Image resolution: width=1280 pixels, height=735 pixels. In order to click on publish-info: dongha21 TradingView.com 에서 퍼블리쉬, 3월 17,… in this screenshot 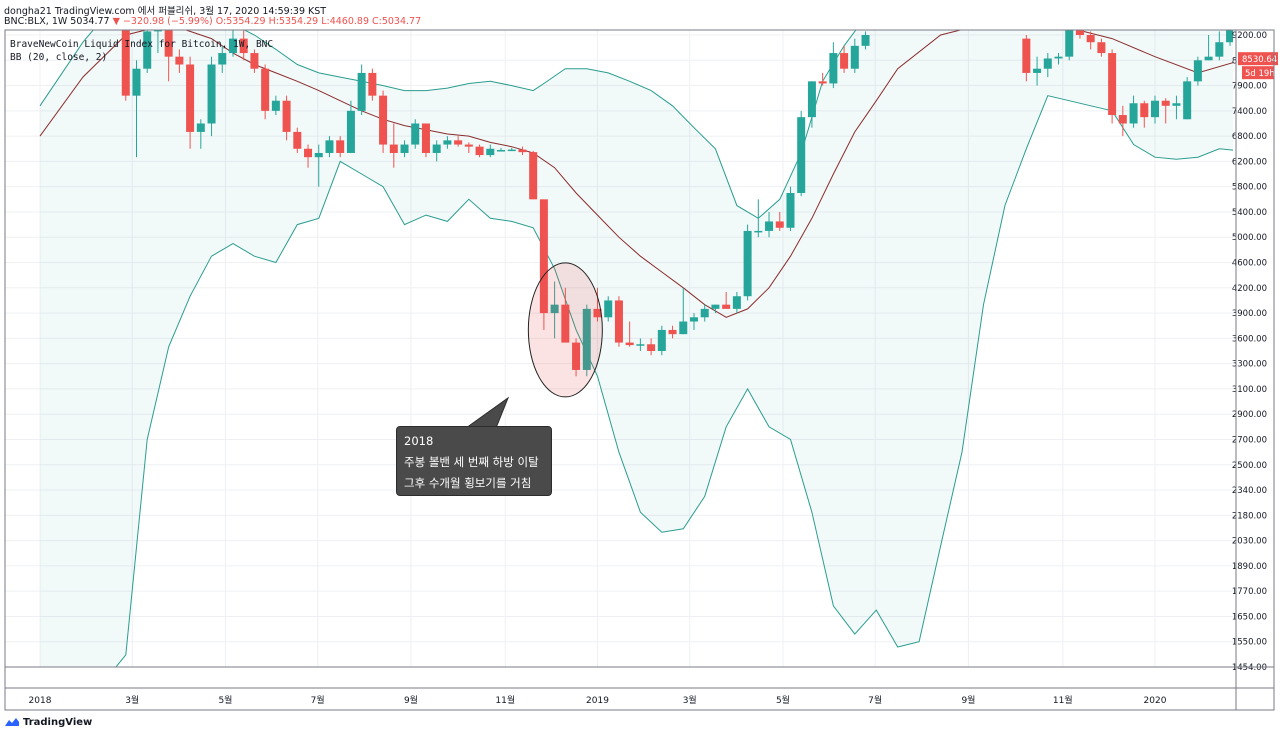, I will do `click(165, 11)`.